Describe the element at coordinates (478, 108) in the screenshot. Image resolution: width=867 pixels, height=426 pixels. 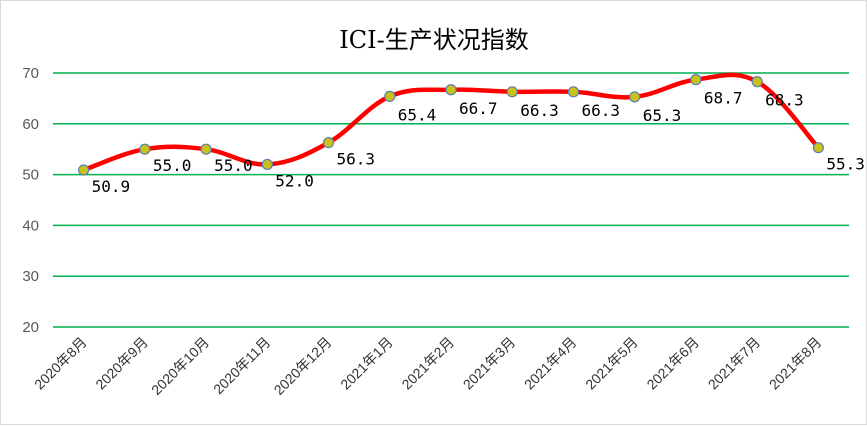
I see `data-label: 66.7` at that location.